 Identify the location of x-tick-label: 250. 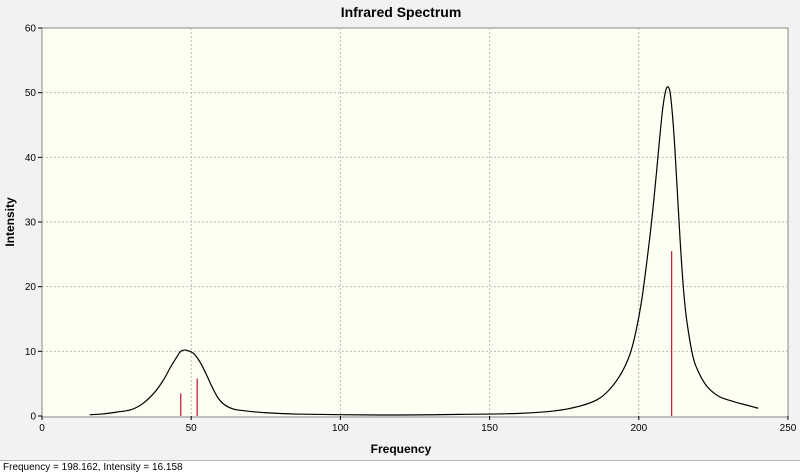
(788, 428).